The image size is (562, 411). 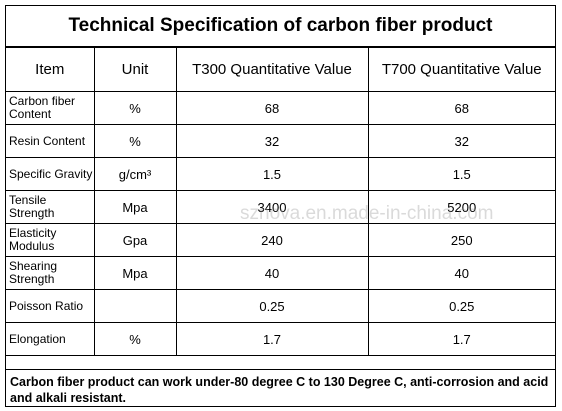 What do you see at coordinates (272, 69) in the screenshot?
I see `header-cell: T300 Quantitative Value` at bounding box center [272, 69].